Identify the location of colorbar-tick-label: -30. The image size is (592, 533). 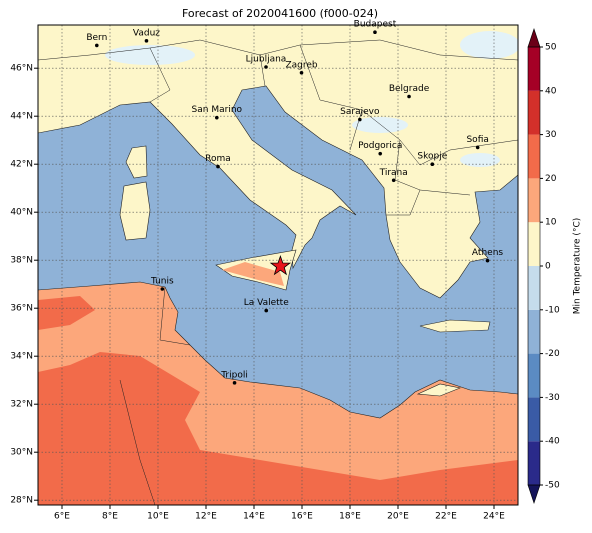
(552, 398).